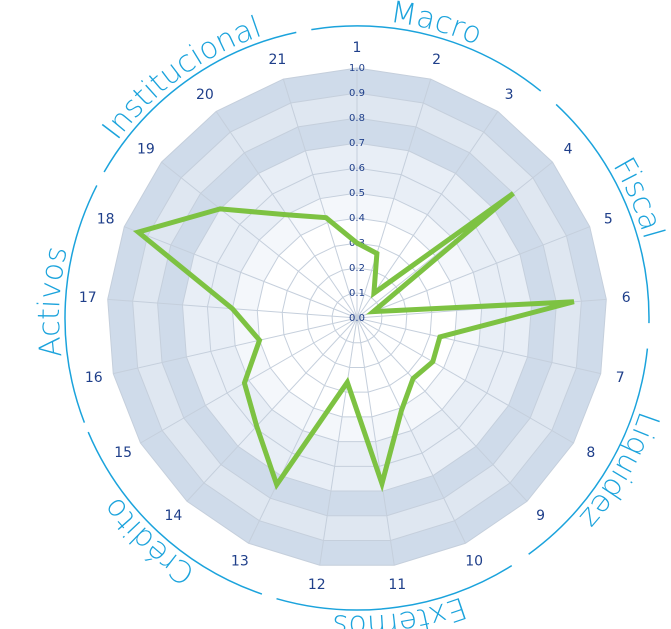 This screenshot has width=671, height=629. What do you see at coordinates (436, 60) in the screenshot?
I see `category-label: 2` at bounding box center [436, 60].